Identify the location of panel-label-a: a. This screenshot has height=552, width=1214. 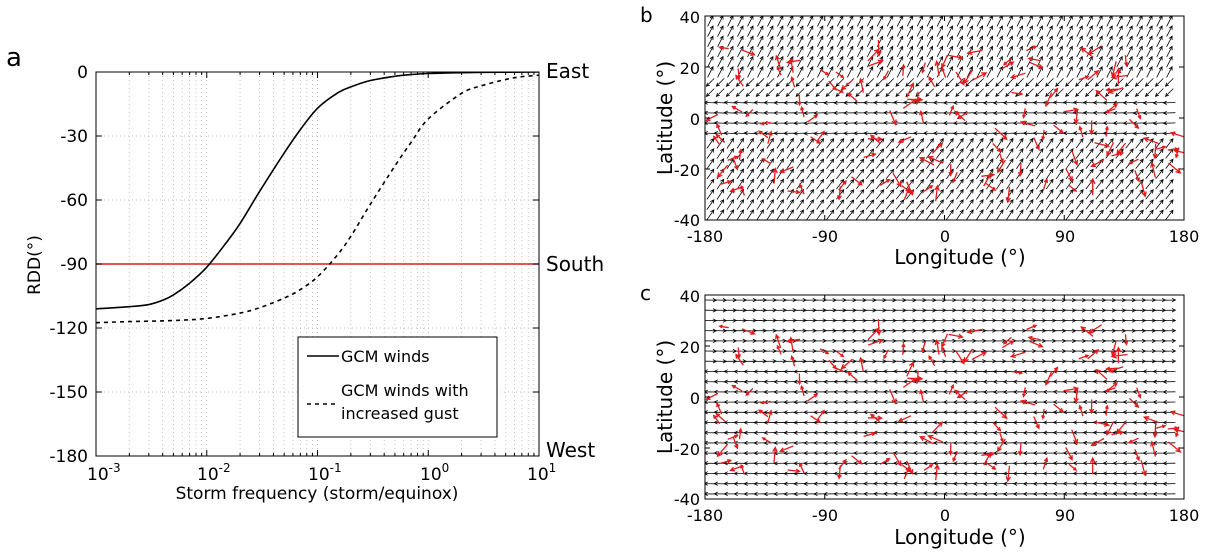
(14, 58).